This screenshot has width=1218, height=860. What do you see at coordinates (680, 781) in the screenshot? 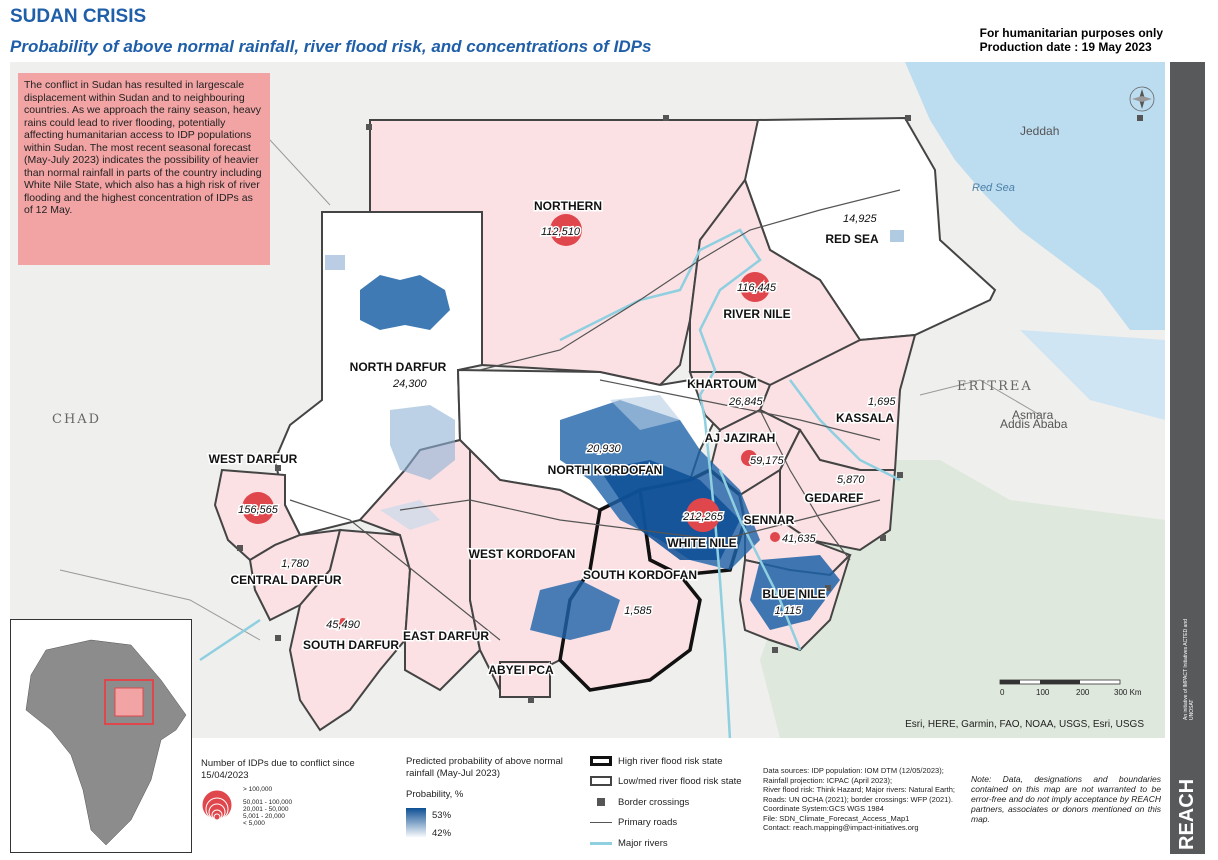
I see `legend-low-flood: Low/med river flood risk state` at bounding box center [680, 781].